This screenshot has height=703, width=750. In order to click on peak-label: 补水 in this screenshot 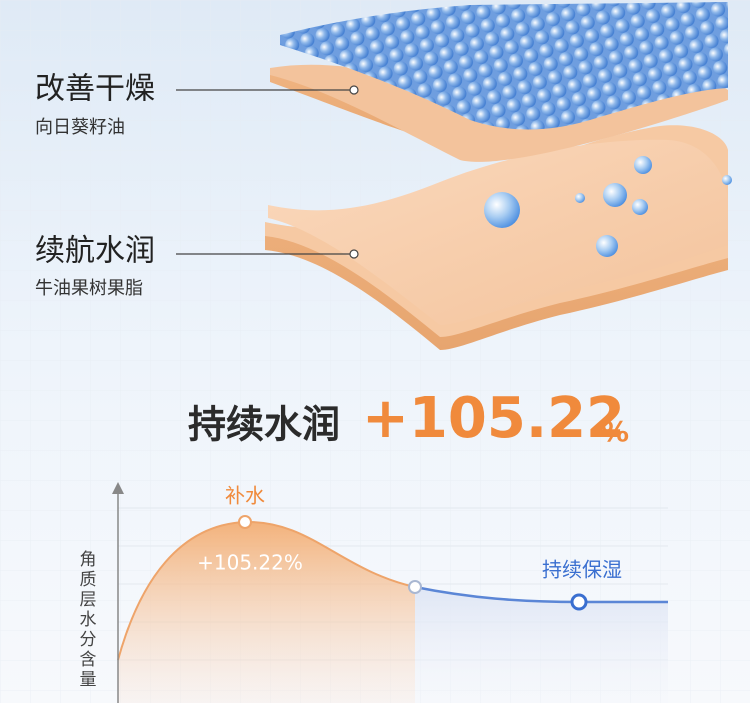, I will do `click(245, 496)`.